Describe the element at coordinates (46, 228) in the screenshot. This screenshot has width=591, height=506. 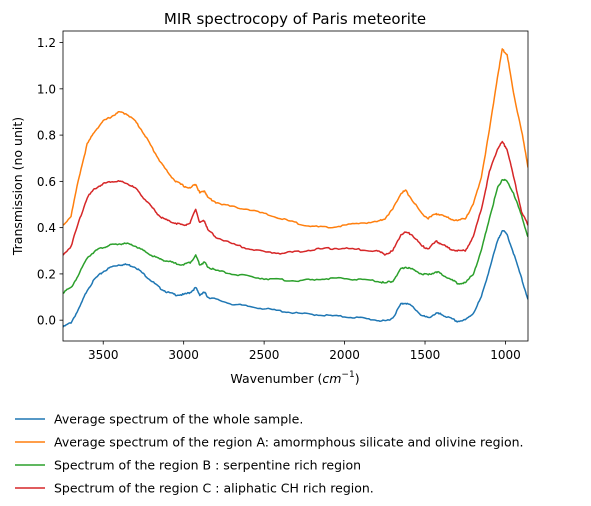
I see `y-tick-label: 0.4` at that location.